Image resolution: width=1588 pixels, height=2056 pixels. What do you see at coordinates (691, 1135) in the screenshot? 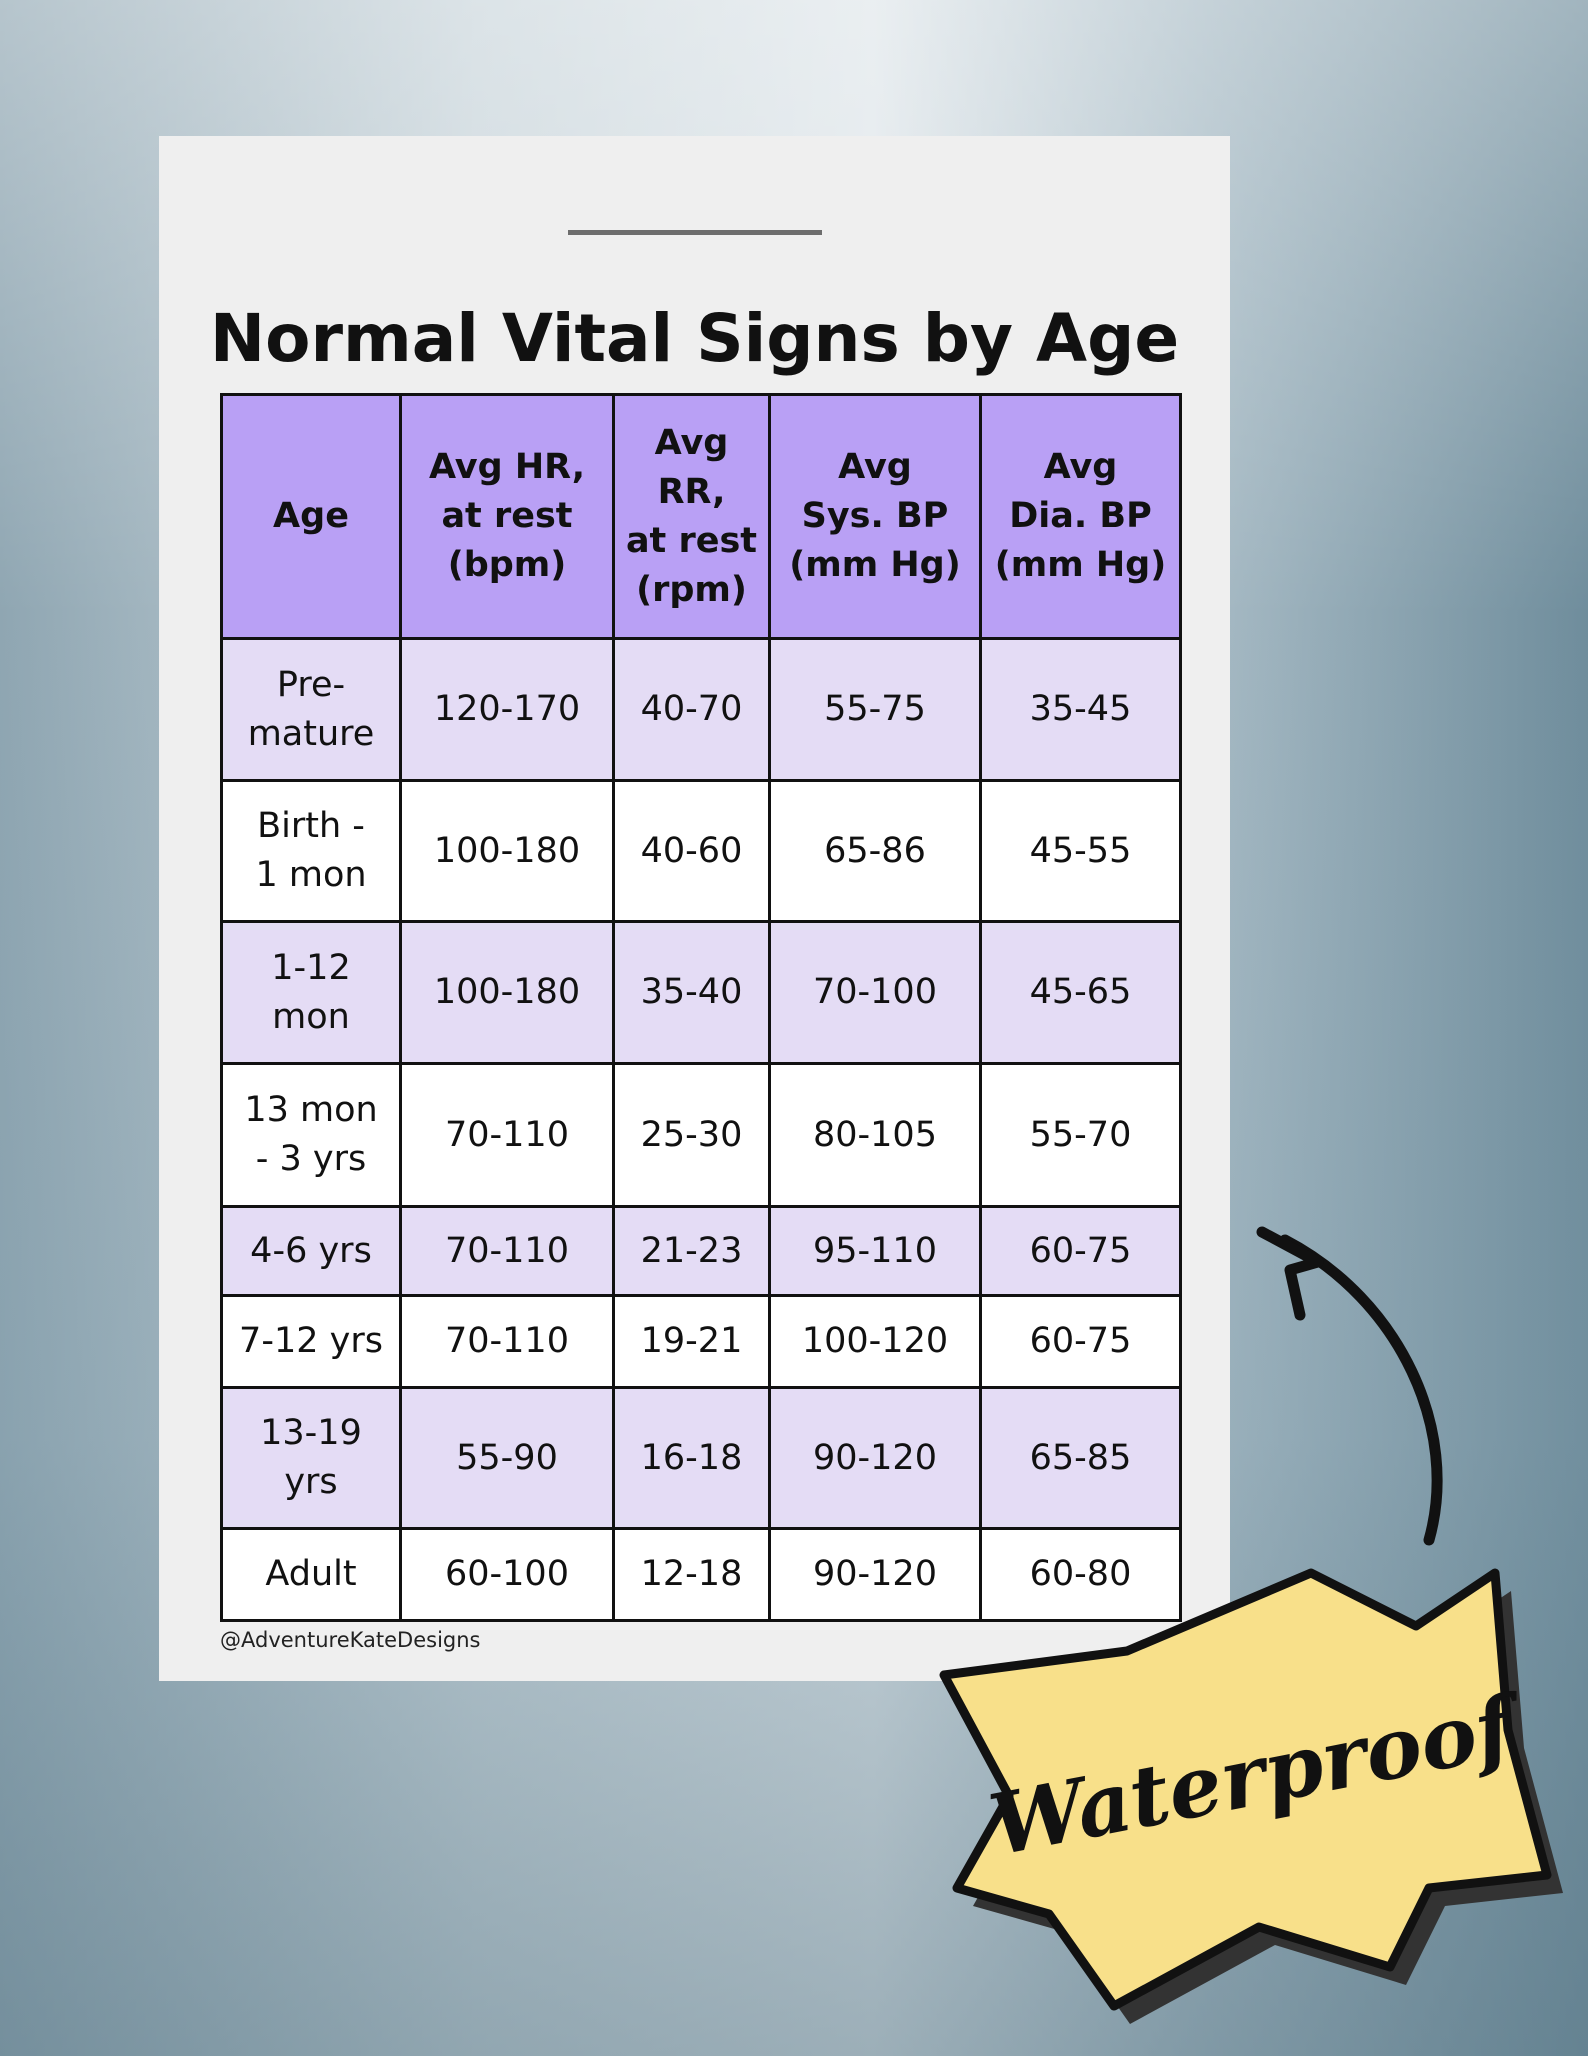
I see `table-cell: 25-30` at bounding box center [691, 1135].